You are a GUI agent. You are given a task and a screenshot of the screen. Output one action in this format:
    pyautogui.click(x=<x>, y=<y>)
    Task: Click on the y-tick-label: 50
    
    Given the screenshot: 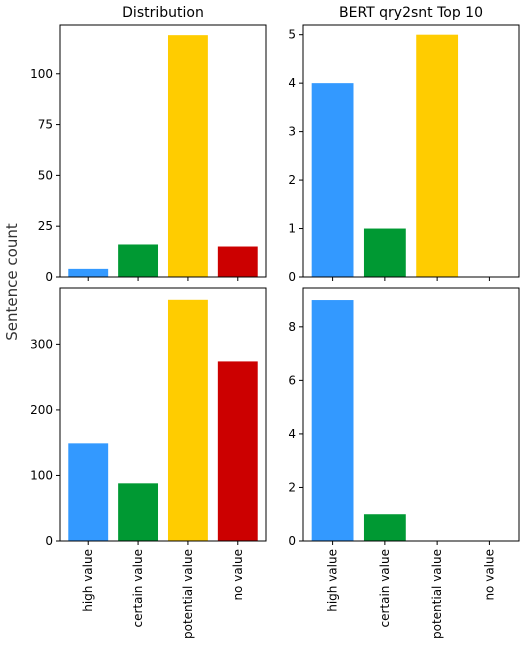 What is the action you would take?
    pyautogui.click(x=45, y=175)
    